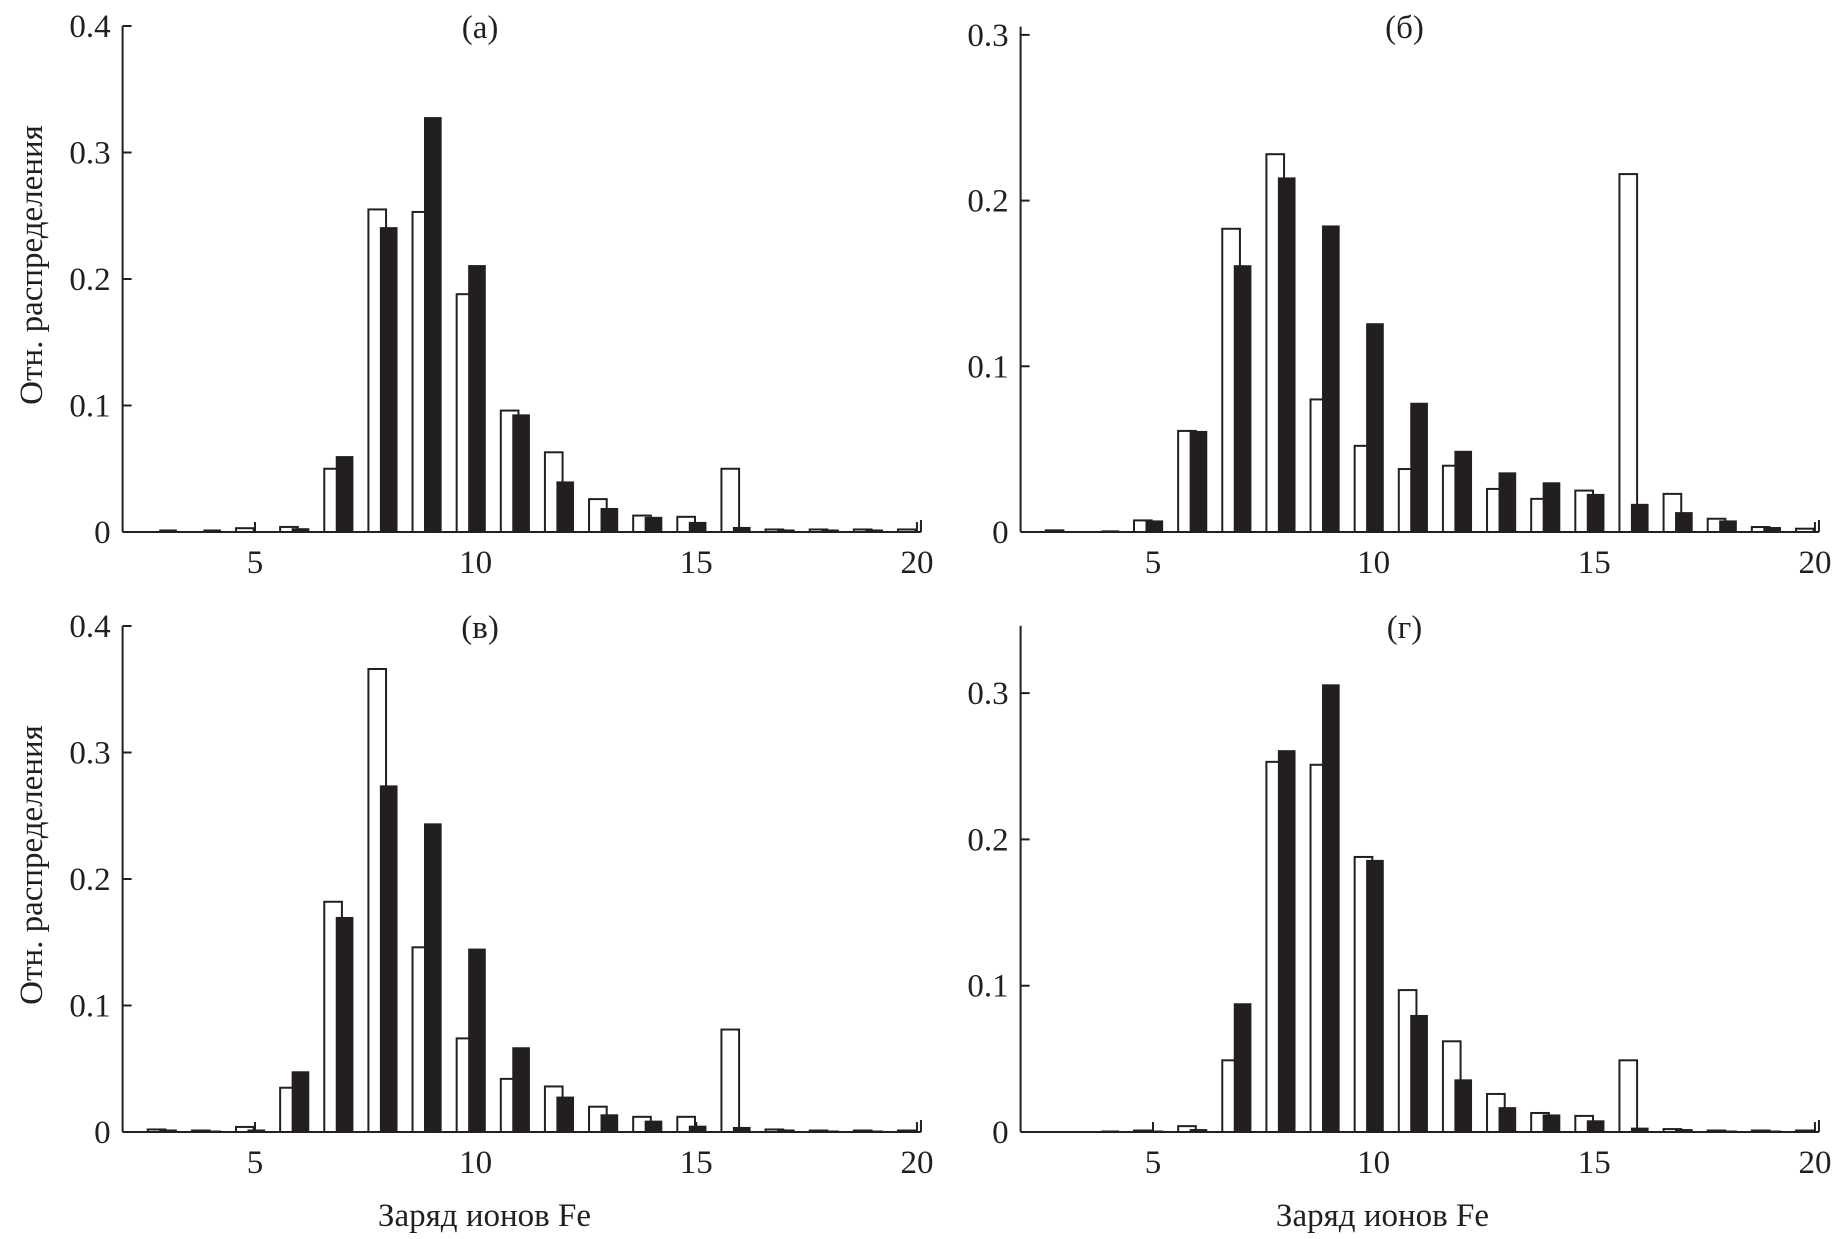 Image resolution: width=1836 pixels, height=1239 pixels. Describe the element at coordinates (480, 28) in the screenshot. I see `panel-title: (а)` at that location.